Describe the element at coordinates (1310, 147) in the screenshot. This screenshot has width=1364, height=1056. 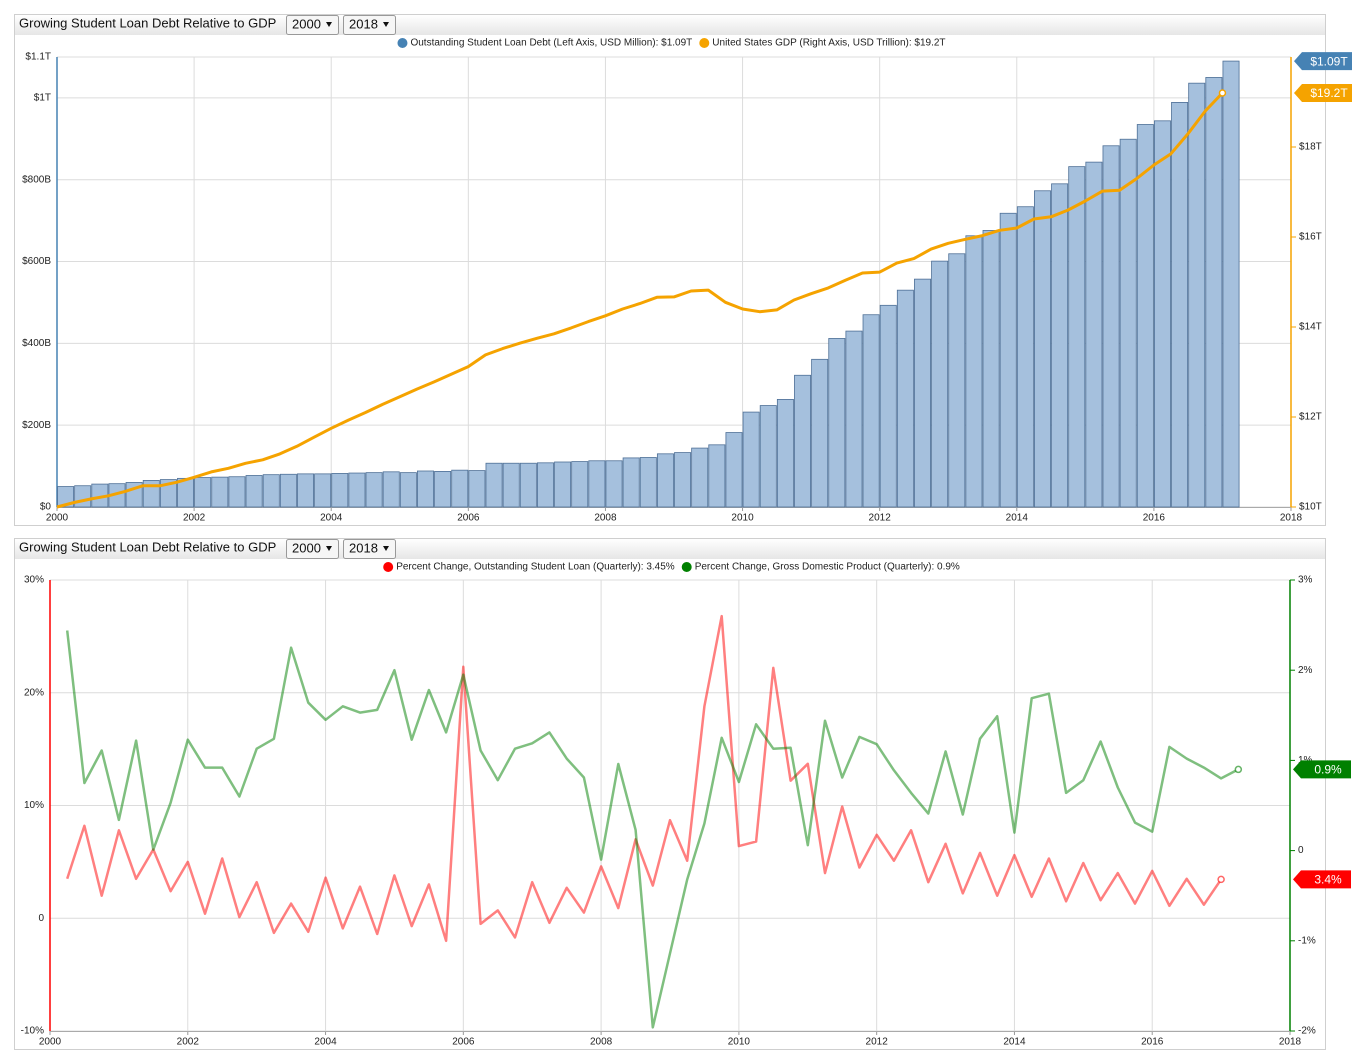
I see `y2-tick-label: $18T` at that location.